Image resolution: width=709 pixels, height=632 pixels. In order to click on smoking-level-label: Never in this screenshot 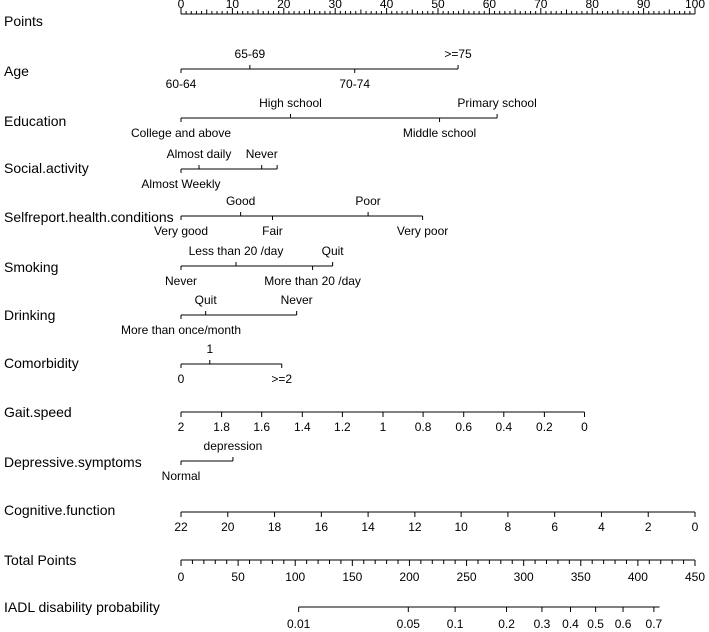, I will do `click(181, 281)`.